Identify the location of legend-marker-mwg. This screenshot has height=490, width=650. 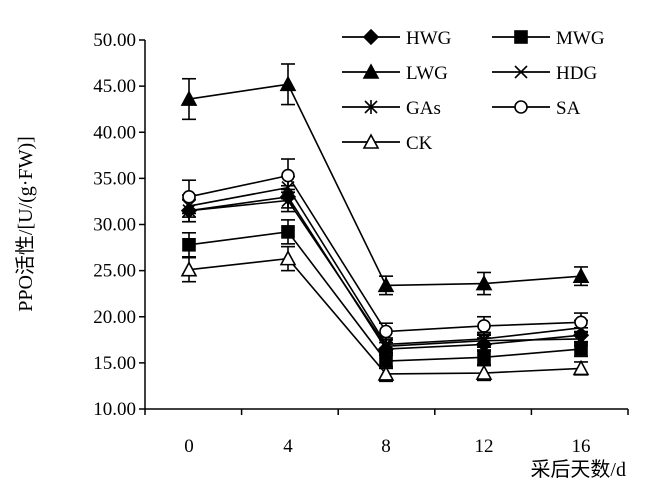
(521, 37).